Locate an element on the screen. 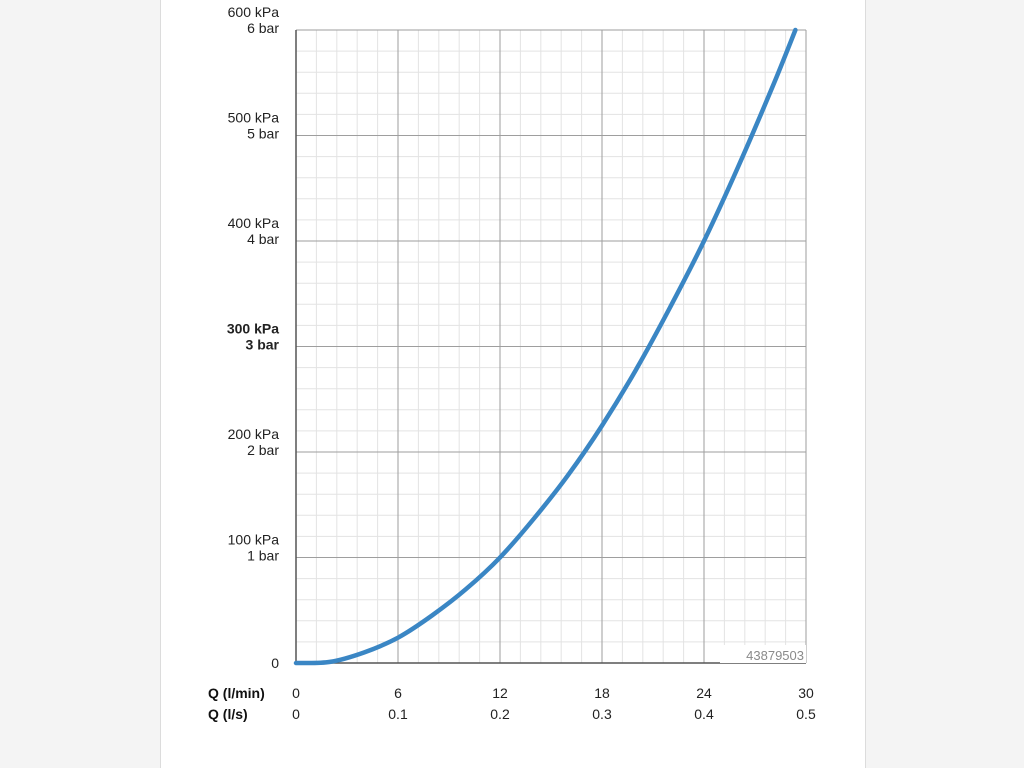 Image resolution: width=1024 pixels, height=768 pixels. x-tick-labels: 0 0 6 0.1 12 0.2 18 0.3 24 0.4 30 0.5 is located at coordinates (554, 703).